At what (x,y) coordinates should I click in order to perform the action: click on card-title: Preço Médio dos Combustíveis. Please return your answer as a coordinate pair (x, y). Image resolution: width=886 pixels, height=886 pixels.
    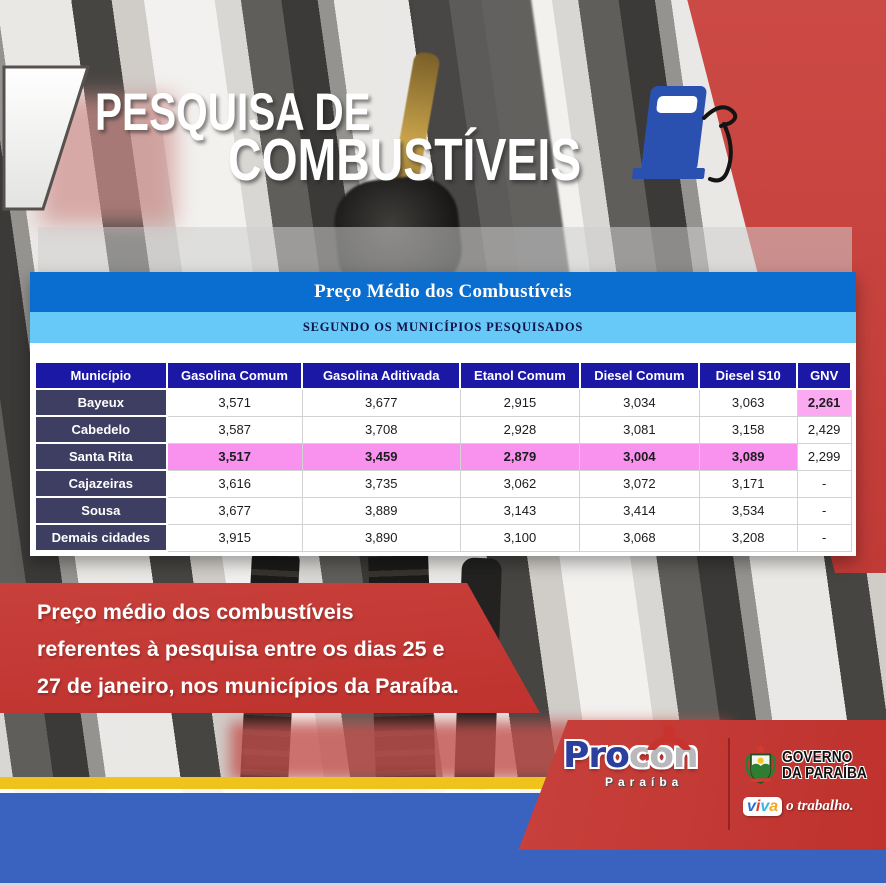
    Looking at the image, I should click on (443, 292).